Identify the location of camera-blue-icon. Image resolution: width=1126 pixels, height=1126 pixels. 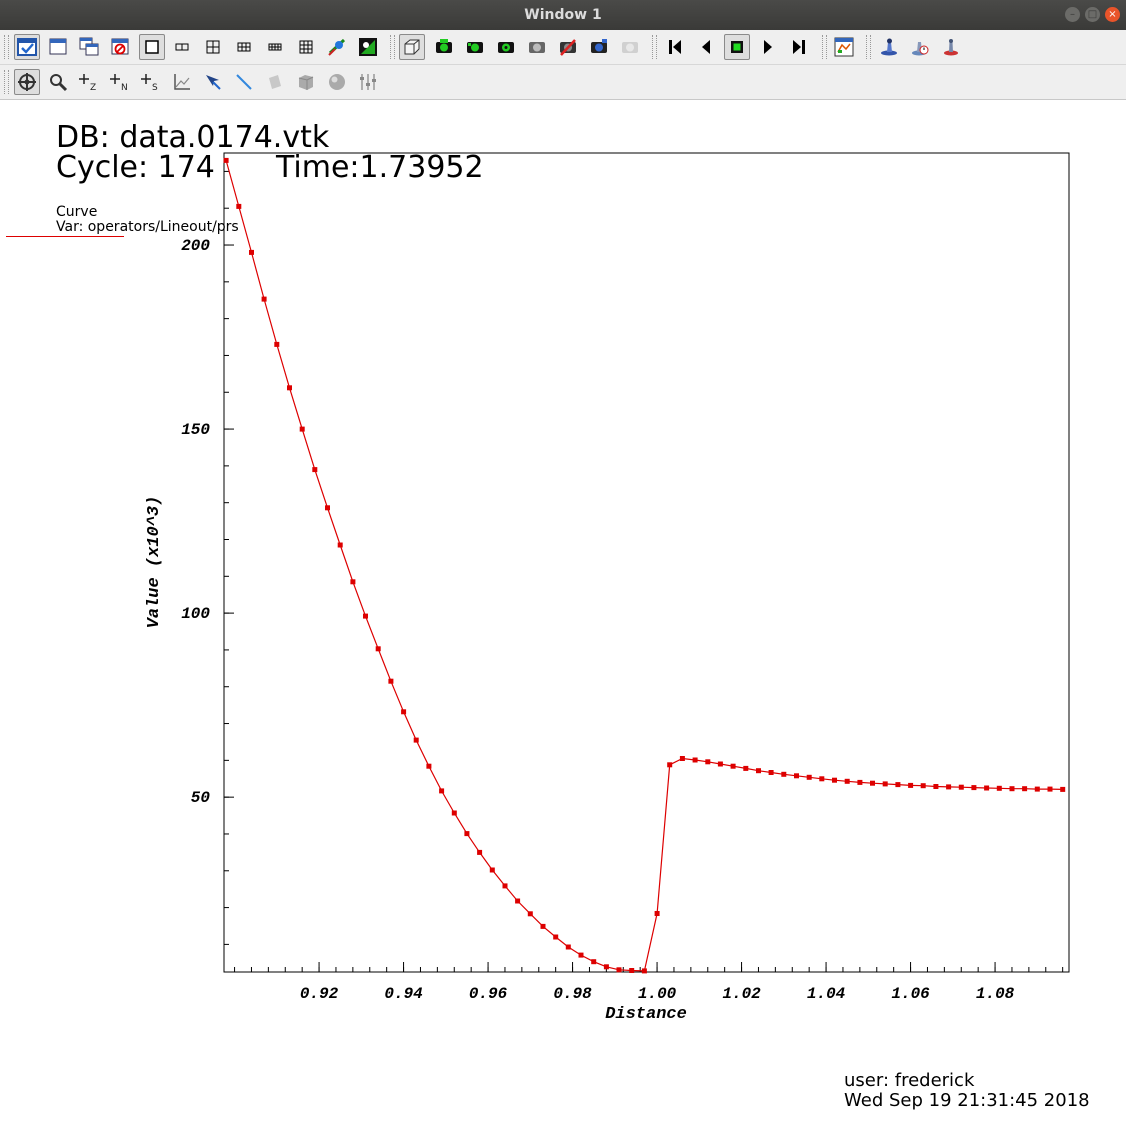
(599, 46).